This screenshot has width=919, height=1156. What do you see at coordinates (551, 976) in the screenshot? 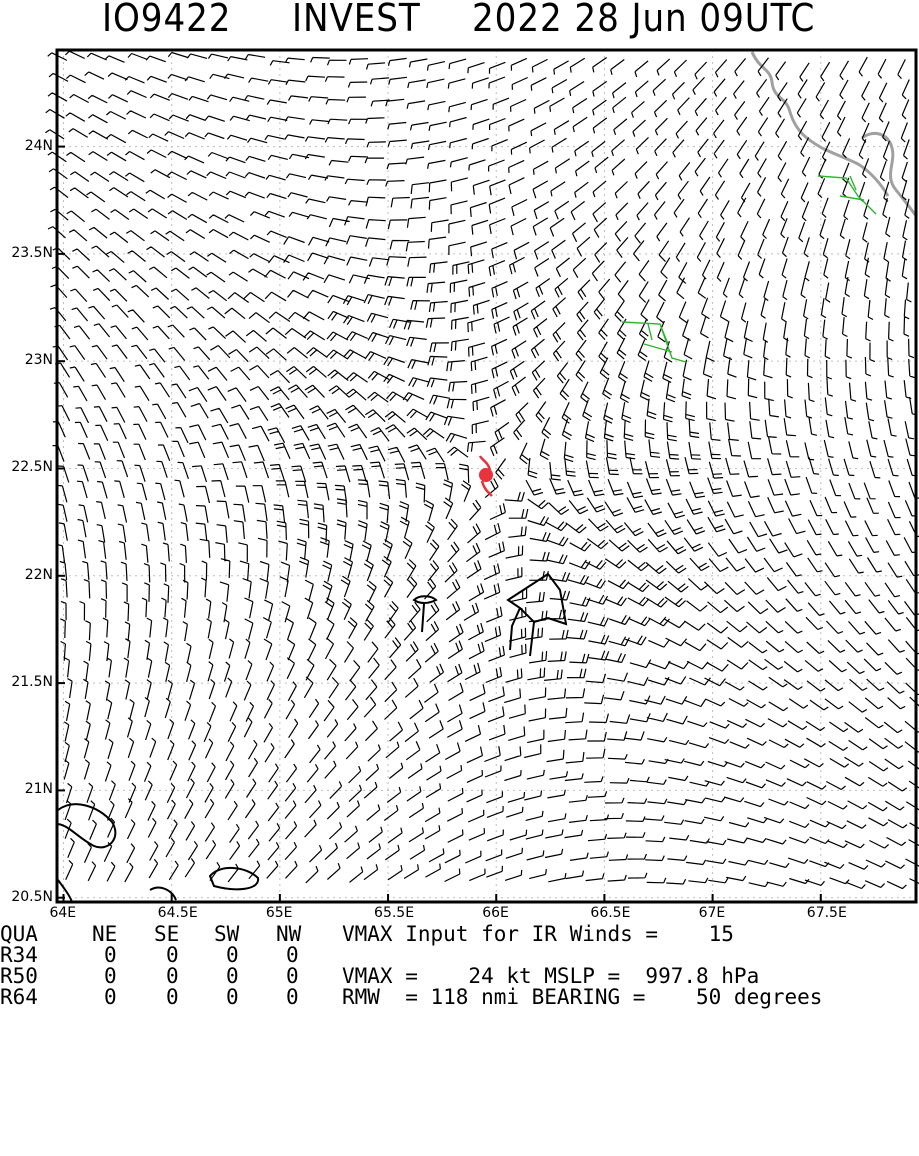
I see `vmax-mslp-note: VMAX = 24 kt MSLP = 997.8 hPa` at bounding box center [551, 976].